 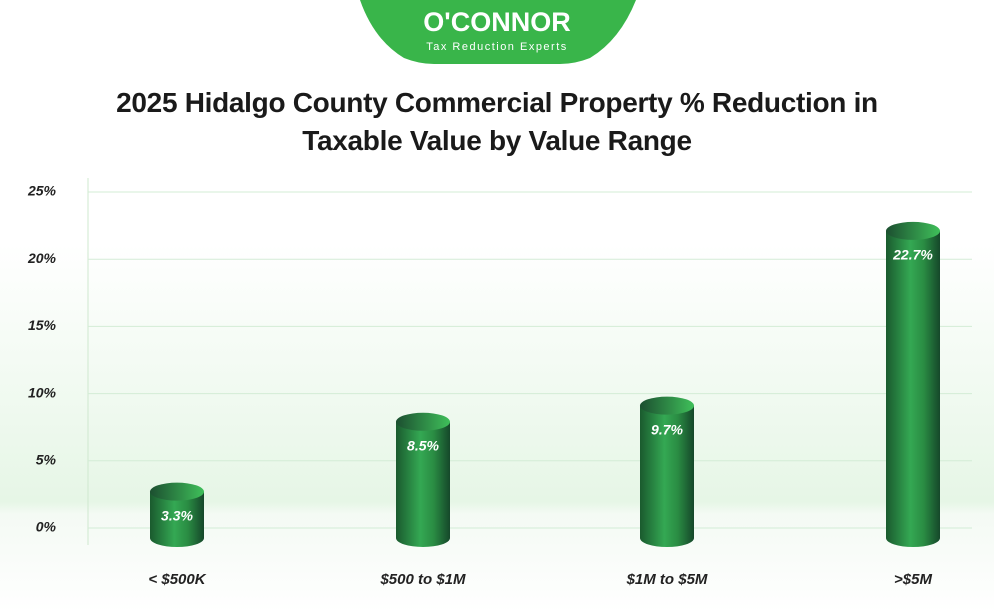 What do you see at coordinates (423, 445) in the screenshot?
I see `value-label: 8.5%` at bounding box center [423, 445].